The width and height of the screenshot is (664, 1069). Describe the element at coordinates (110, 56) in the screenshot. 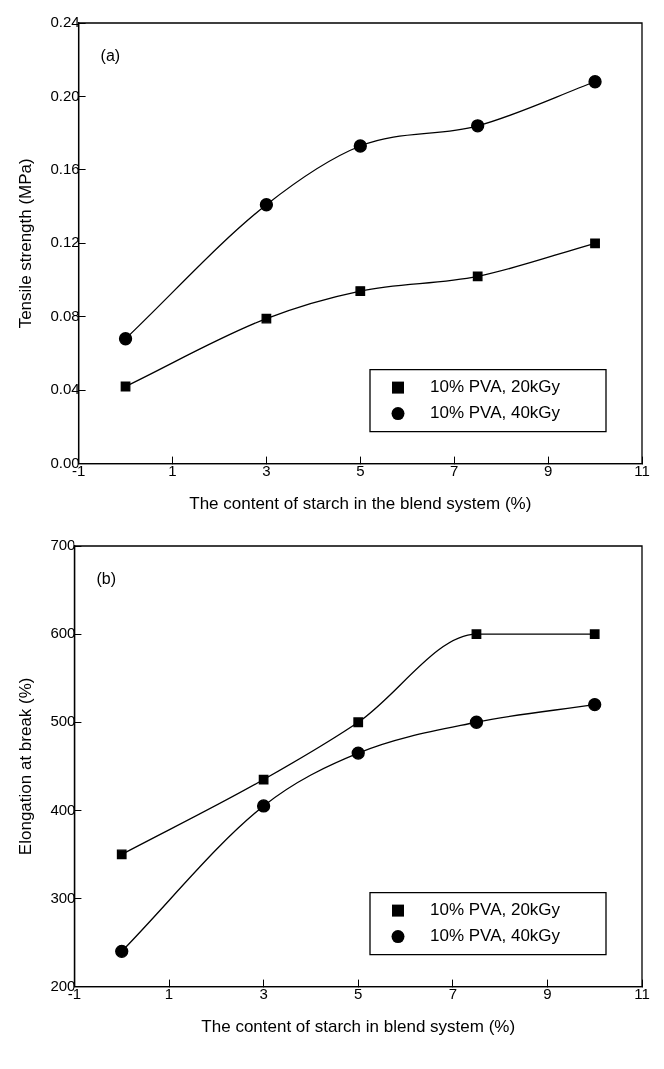

I see `annotation: (a)` at that location.